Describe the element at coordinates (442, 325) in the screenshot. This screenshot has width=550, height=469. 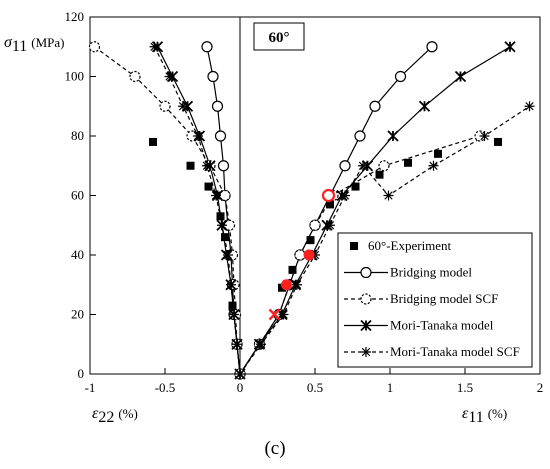
I see `legend-label-3: Mori-Tanaka model` at that location.